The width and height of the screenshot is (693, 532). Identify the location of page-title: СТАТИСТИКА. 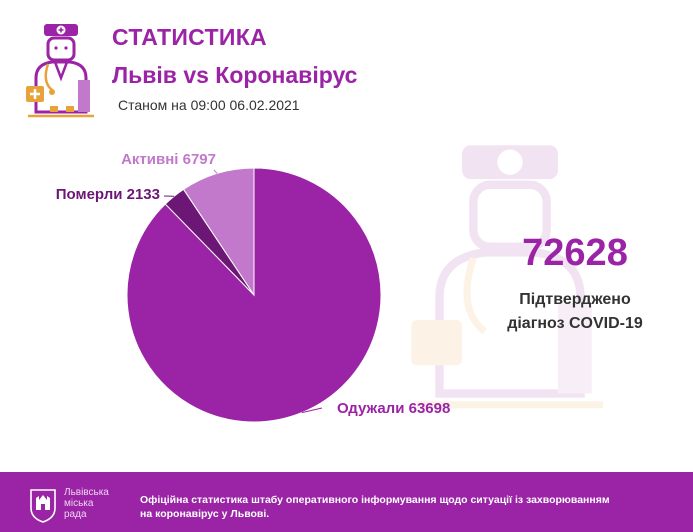
(189, 37).